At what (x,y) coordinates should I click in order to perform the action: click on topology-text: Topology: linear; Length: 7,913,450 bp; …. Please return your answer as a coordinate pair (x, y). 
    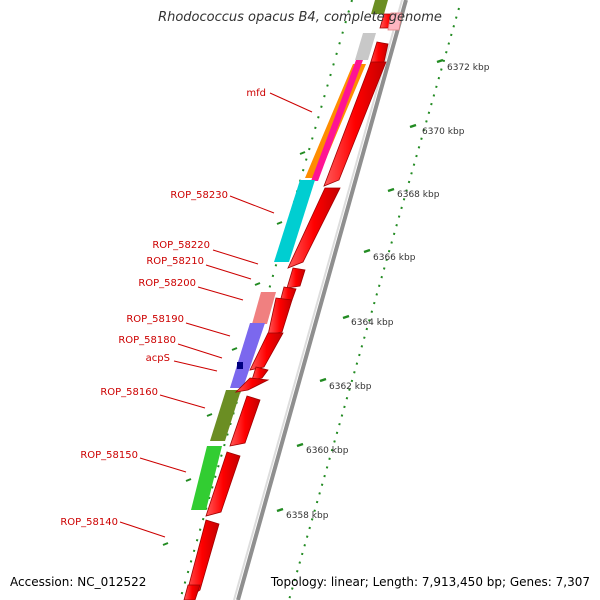
    Looking at the image, I should click on (430, 582).